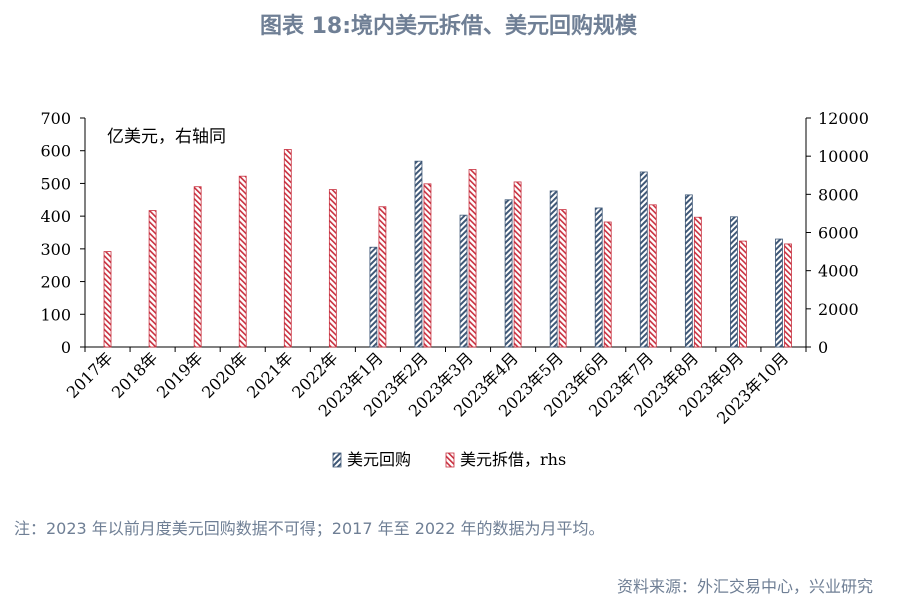 This screenshot has height=605, width=897. Describe the element at coordinates (823, 347) in the screenshot. I see `right-y-tick-label: 0` at that location.